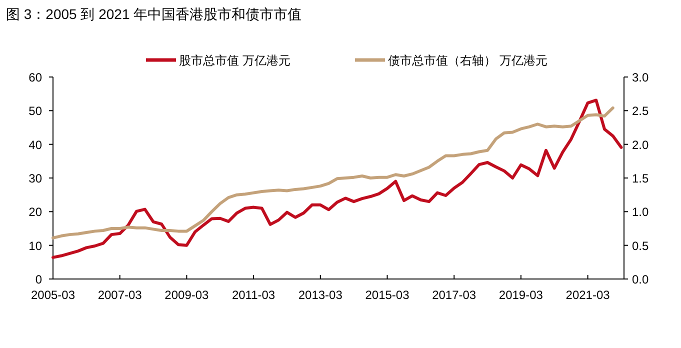 The height and width of the screenshot is (348, 681). Describe the element at coordinates (154, 14) in the screenshot. I see `title: 图 3：2005 到 2021 年中国香港股市和债市市值` at that location.